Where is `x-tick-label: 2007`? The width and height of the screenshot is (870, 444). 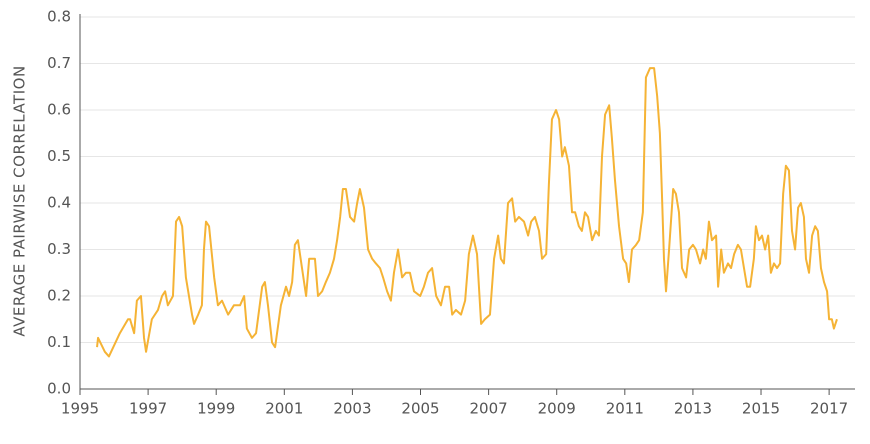 x-tick-label: 2007 is located at coordinates (489, 409).